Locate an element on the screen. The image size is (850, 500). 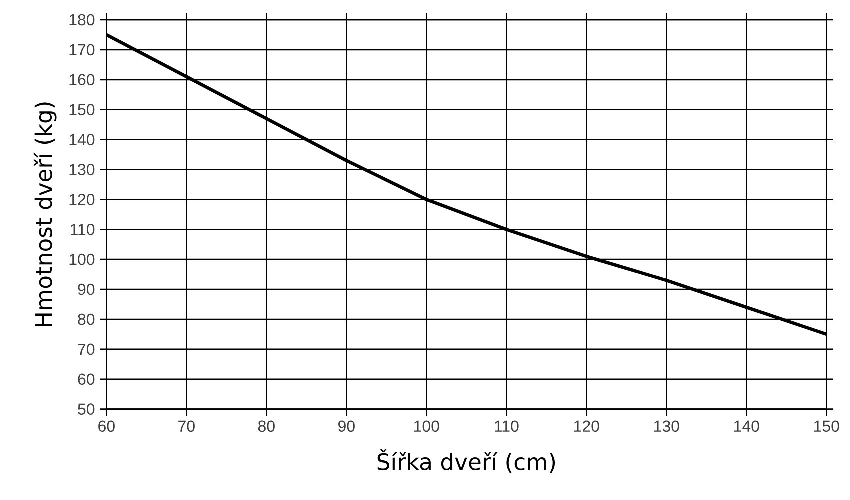
y-tick-label: 170 is located at coordinates (82, 50).